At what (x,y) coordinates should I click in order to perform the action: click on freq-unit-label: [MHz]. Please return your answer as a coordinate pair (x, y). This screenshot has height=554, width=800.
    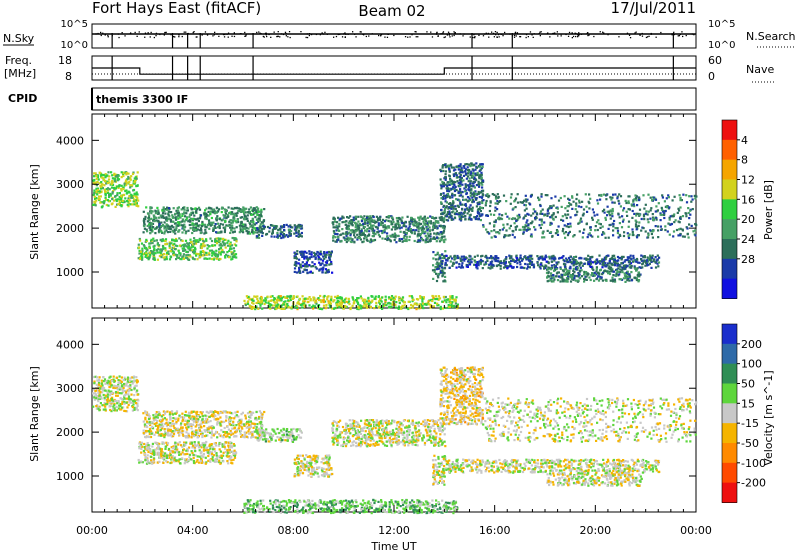
    Looking at the image, I should click on (20, 73).